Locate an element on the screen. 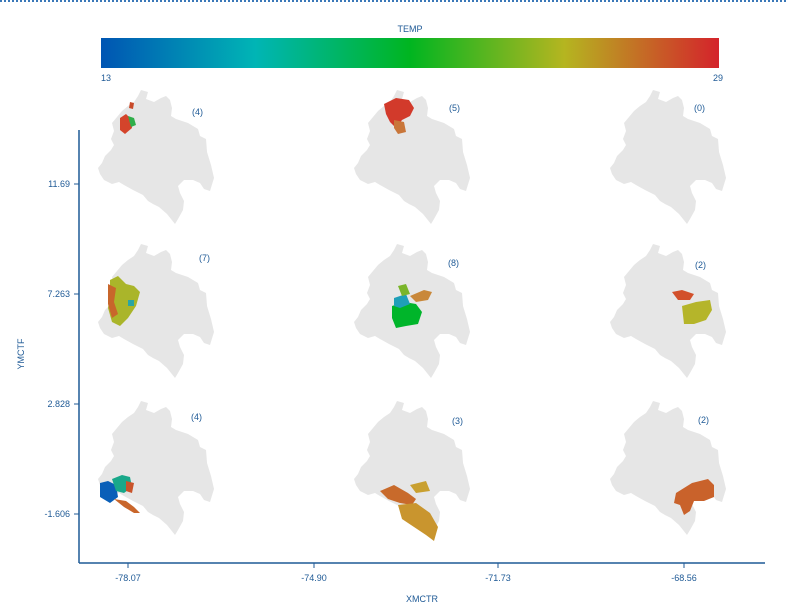 This screenshot has height=604, width=786. colombia-map-shape is located at coordinates (668, 157).